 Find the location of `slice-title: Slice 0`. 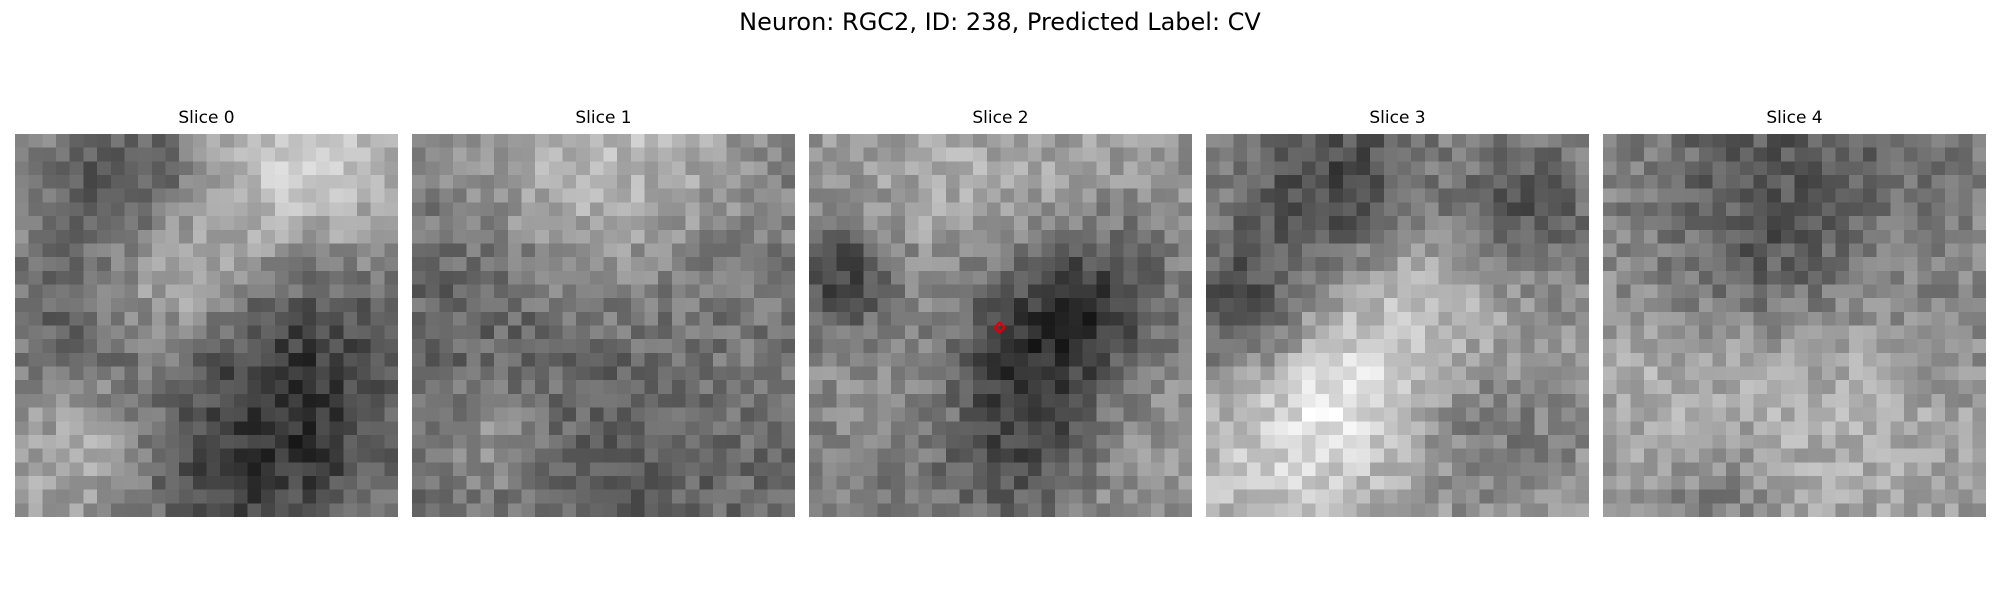

slice-title: Slice 0 is located at coordinates (206, 118).